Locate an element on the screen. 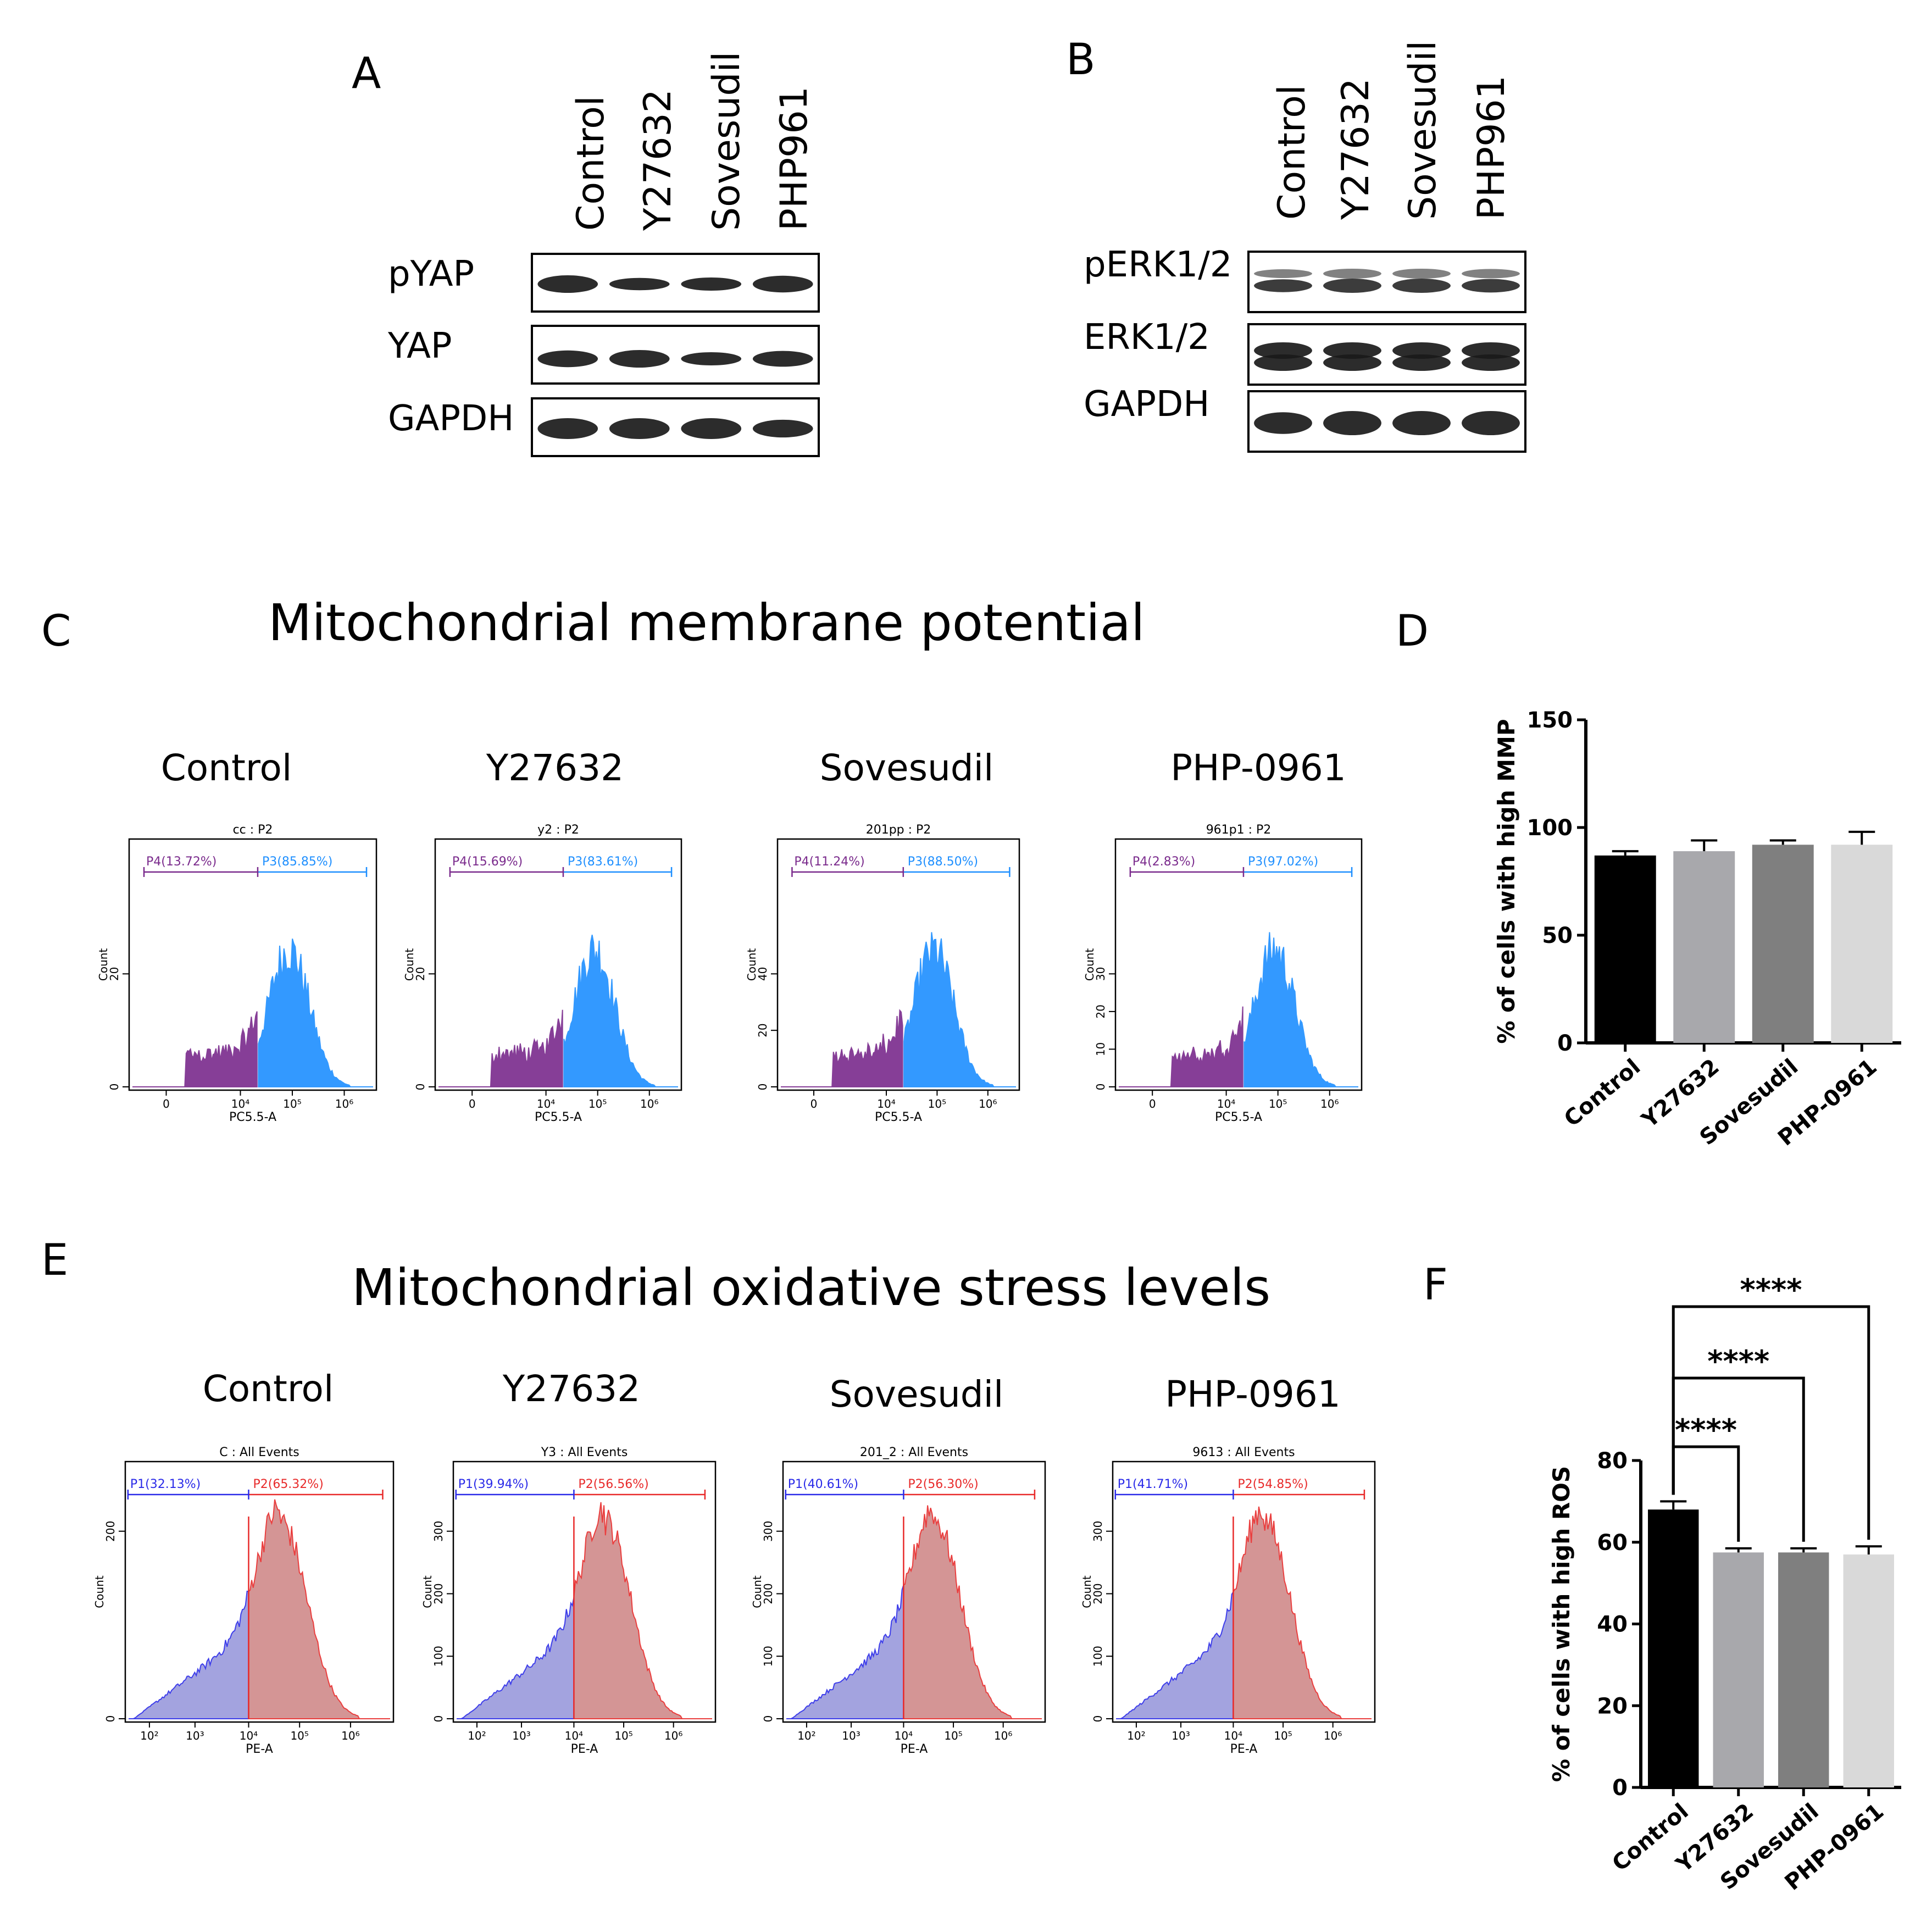 The width and height of the screenshot is (1932, 1916). panel-letter-E: E is located at coordinates (54, 1260).